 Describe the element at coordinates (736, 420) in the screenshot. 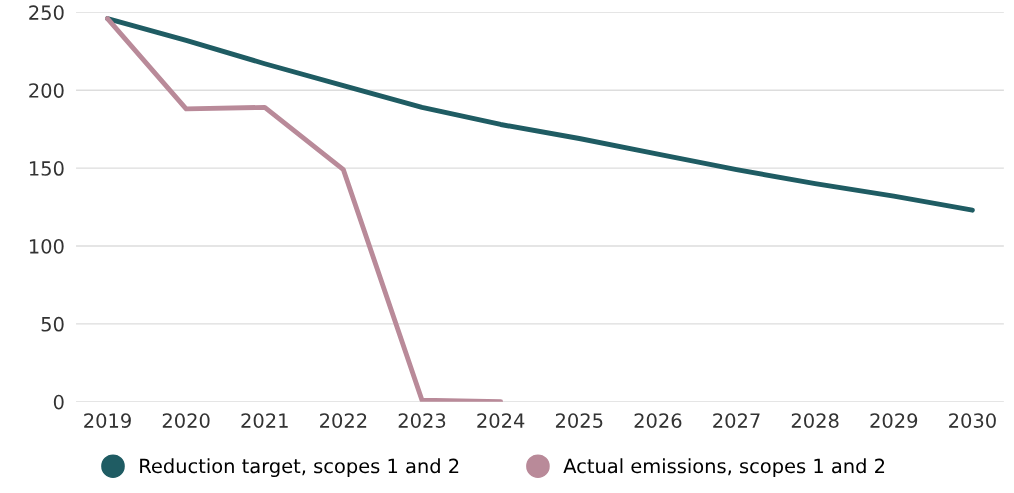

I see `x-tick-label: 2027` at that location.